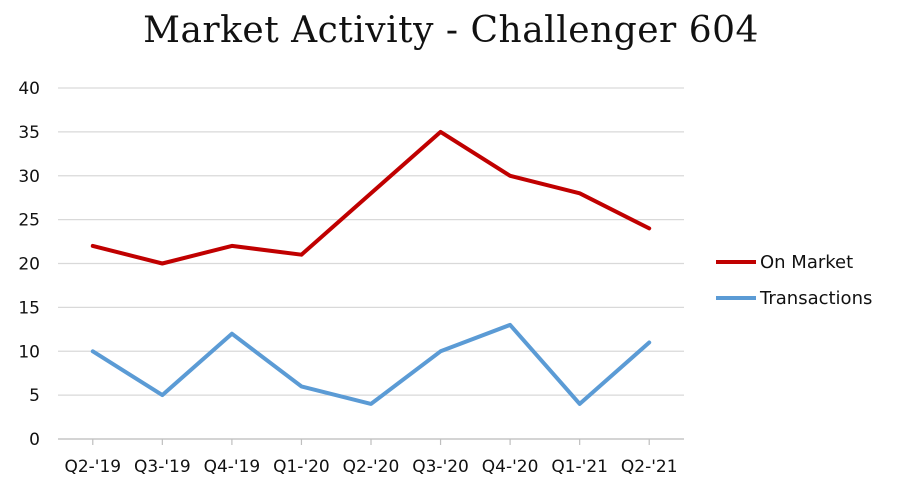 This screenshot has width=902, height=491. What do you see at coordinates (29, 308) in the screenshot?
I see `y-tick-label-15: 15` at bounding box center [29, 308].